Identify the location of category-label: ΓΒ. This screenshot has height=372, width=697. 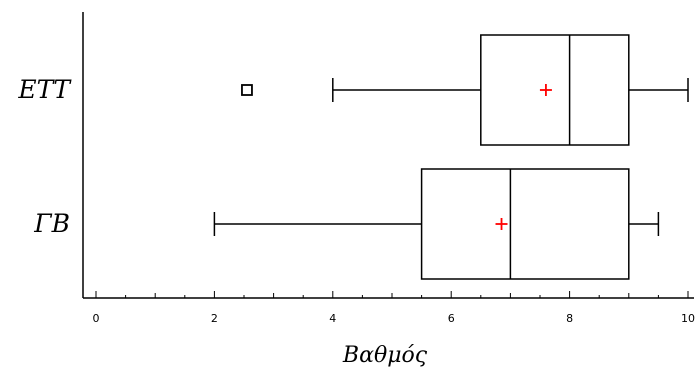
(51, 223).